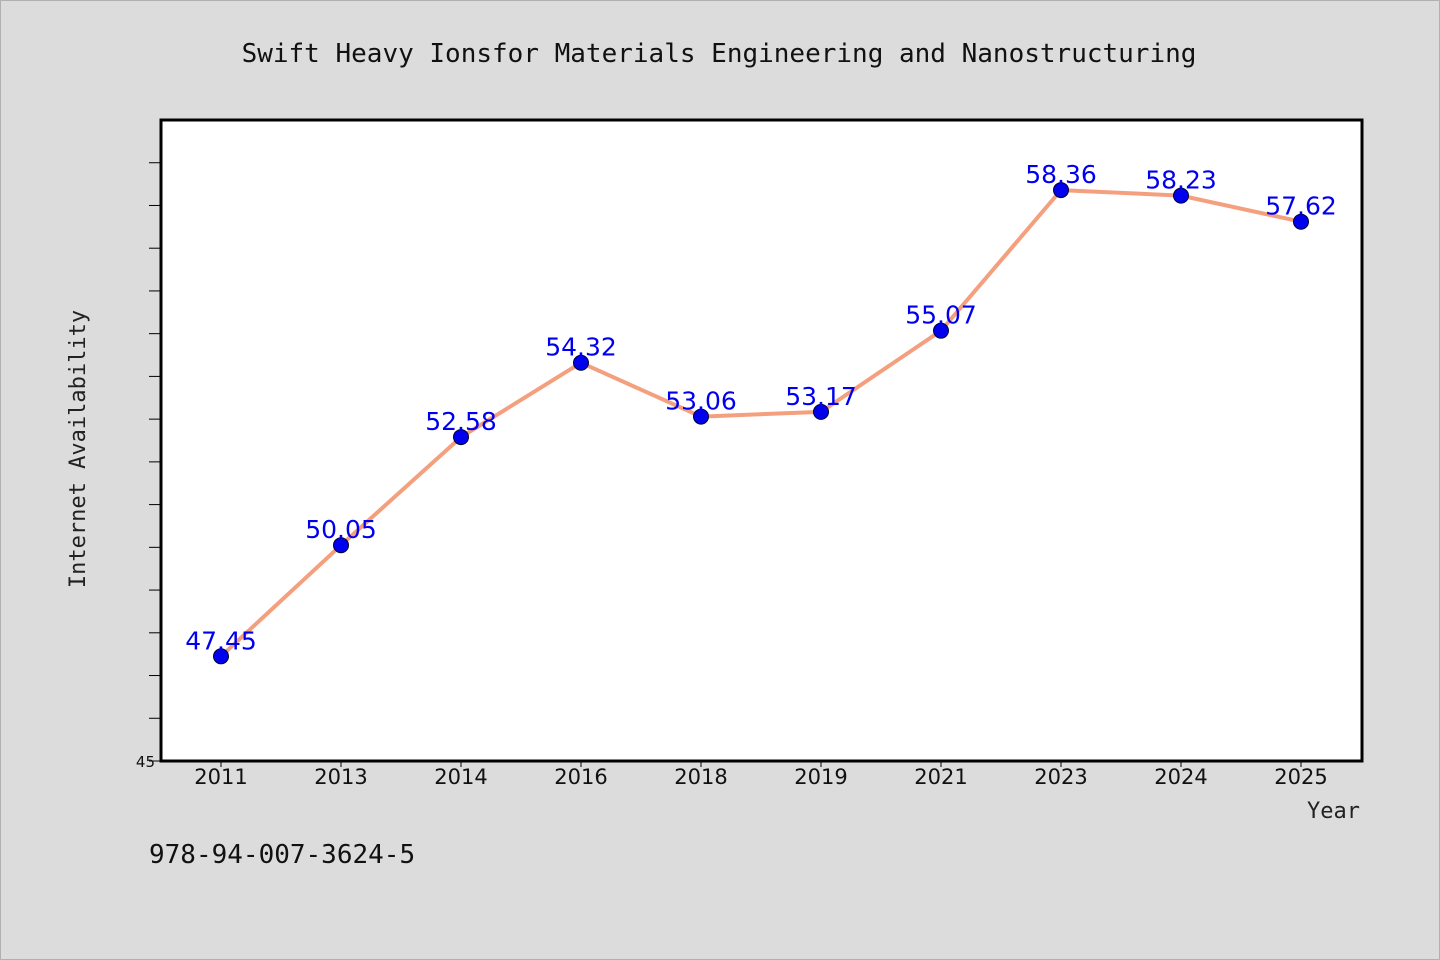 This screenshot has width=1440, height=960. What do you see at coordinates (341, 529) in the screenshot?
I see `data-label: 50.05` at bounding box center [341, 529].